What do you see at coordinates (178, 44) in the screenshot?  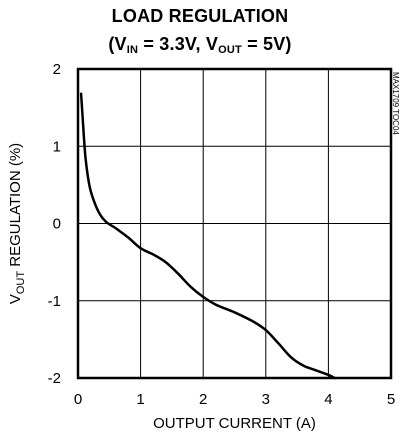 I see `title-mid: = 3.3V, V` at bounding box center [178, 44].